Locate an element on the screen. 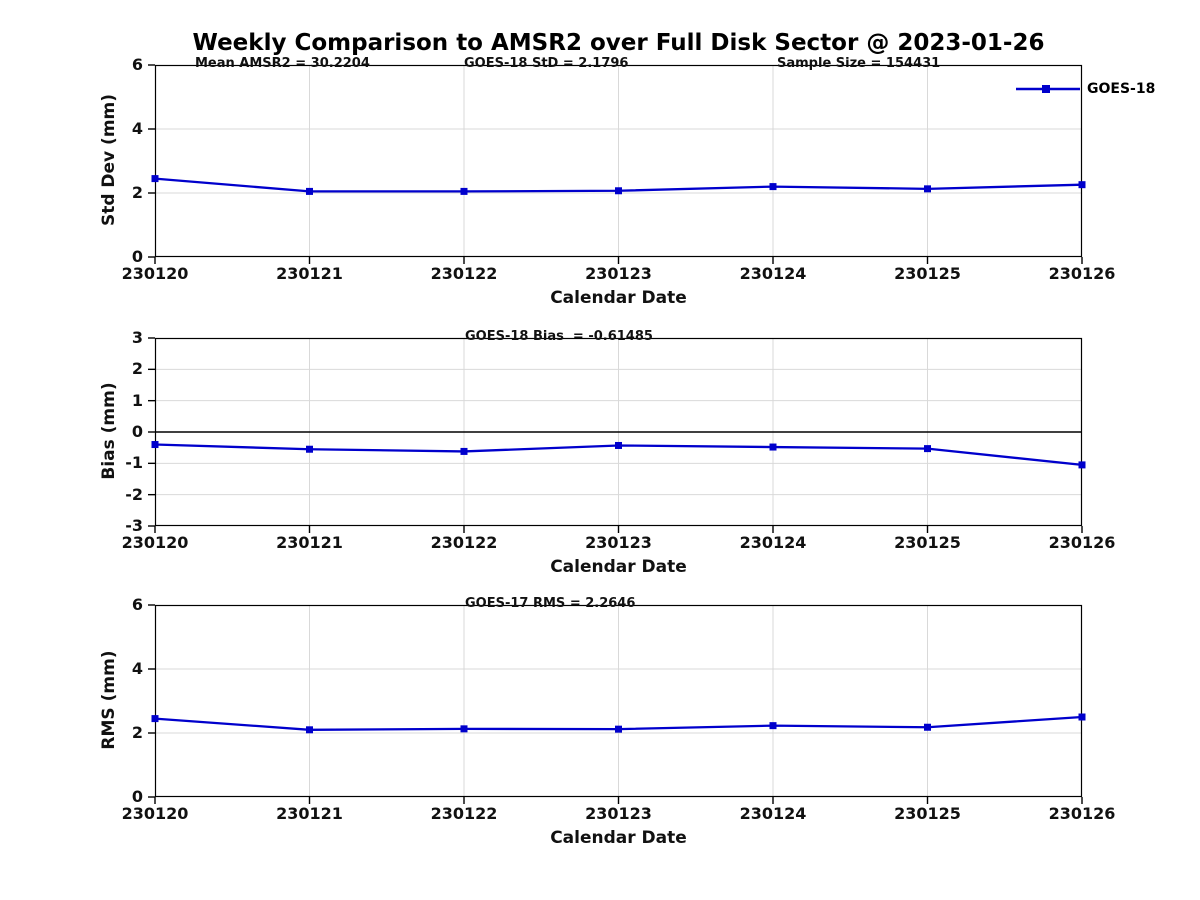 This screenshot has width=1200, height=900. y-tick-label: -3 is located at coordinates (134, 525).